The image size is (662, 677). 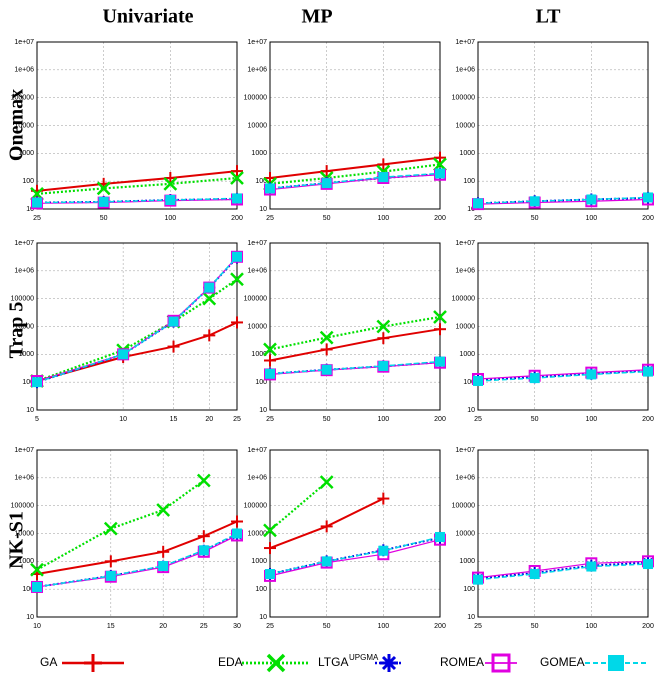 I want to click on legend-label: GA, so click(x=48, y=662).